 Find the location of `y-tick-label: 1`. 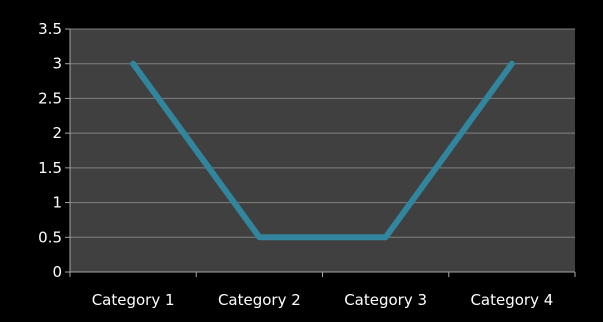

y-tick-label: 1 is located at coordinates (57, 203).